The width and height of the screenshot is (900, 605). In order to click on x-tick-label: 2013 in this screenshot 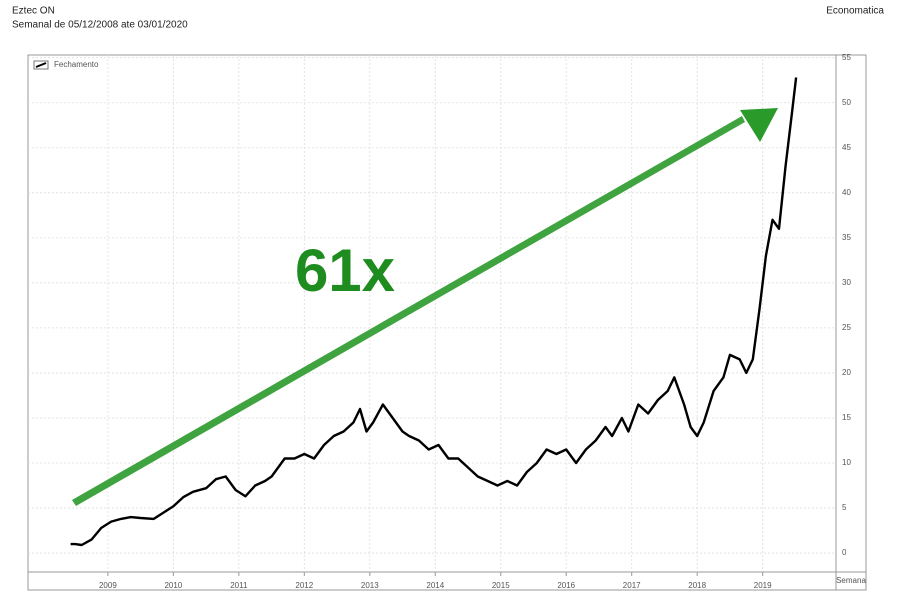, I will do `click(370, 585)`.